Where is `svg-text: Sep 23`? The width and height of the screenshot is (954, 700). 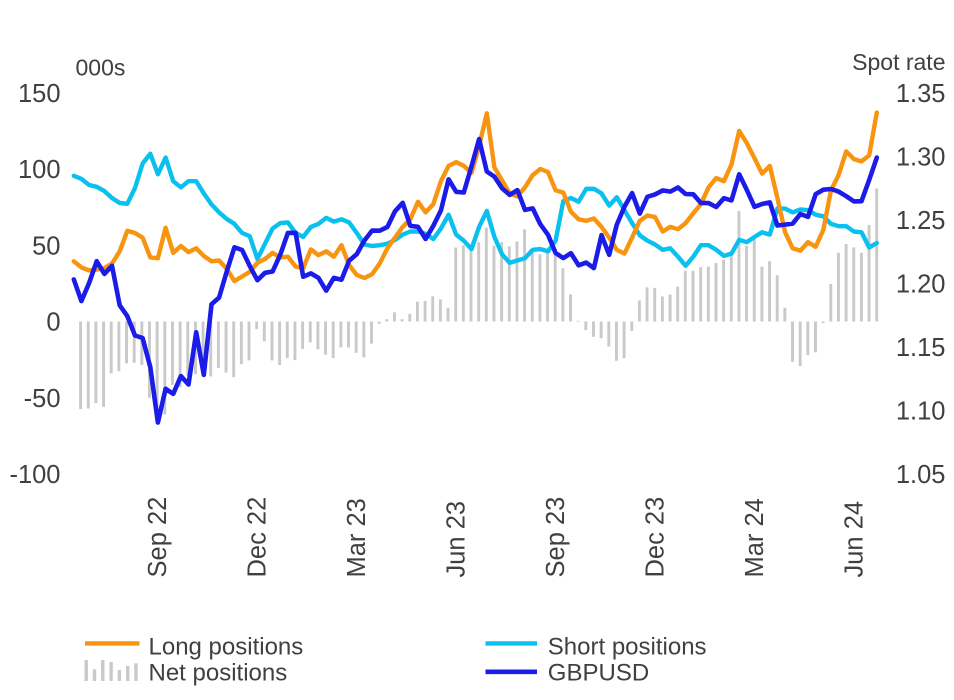
svg-text: Sep 23 is located at coordinates (556, 537).